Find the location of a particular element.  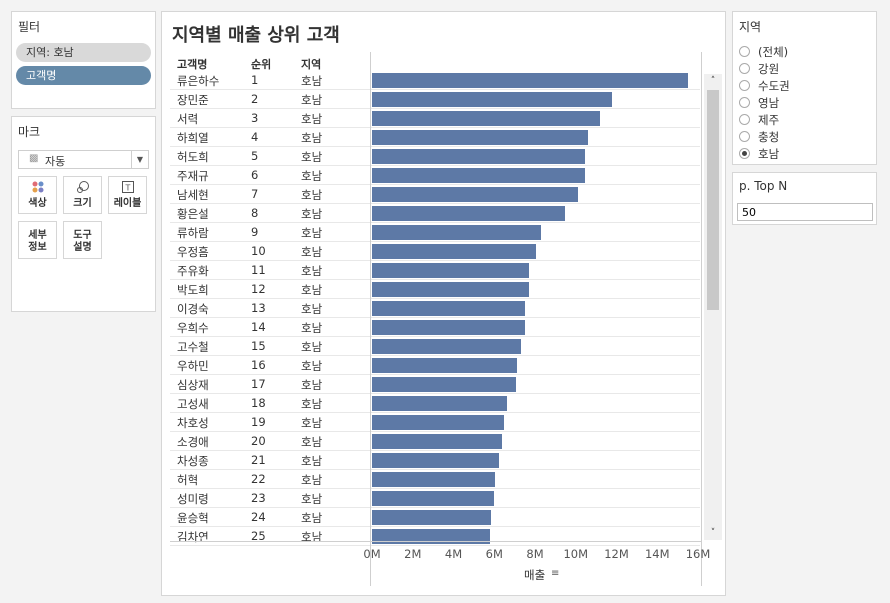

table-row: 허도희 5 호남 is located at coordinates (435, 156).